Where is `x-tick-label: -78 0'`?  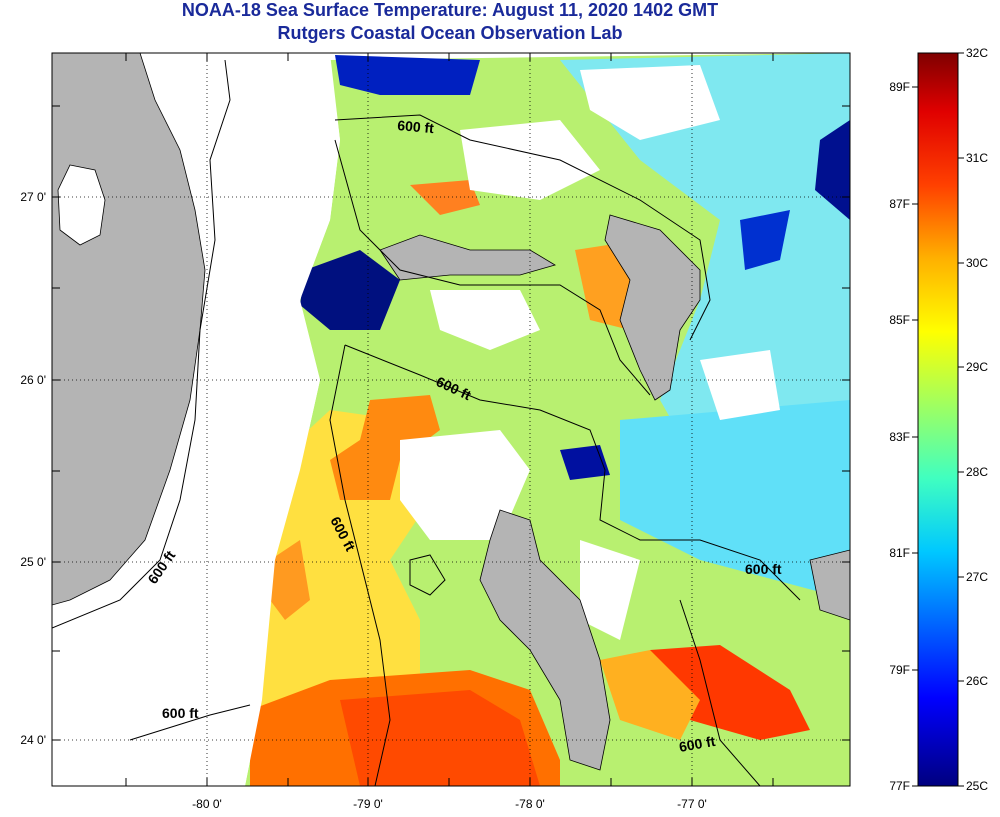 x-tick-label: -78 0' is located at coordinates (530, 804).